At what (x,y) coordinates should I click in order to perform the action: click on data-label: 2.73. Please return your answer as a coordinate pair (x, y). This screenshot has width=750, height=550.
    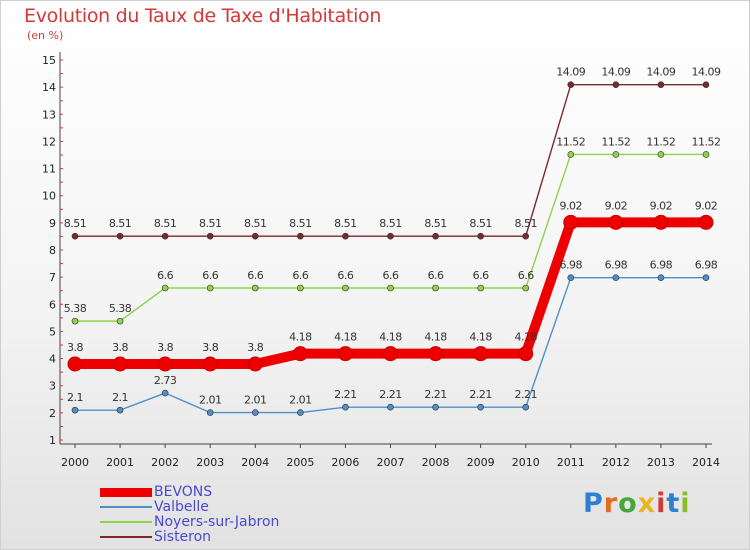
    Looking at the image, I should click on (165, 380).